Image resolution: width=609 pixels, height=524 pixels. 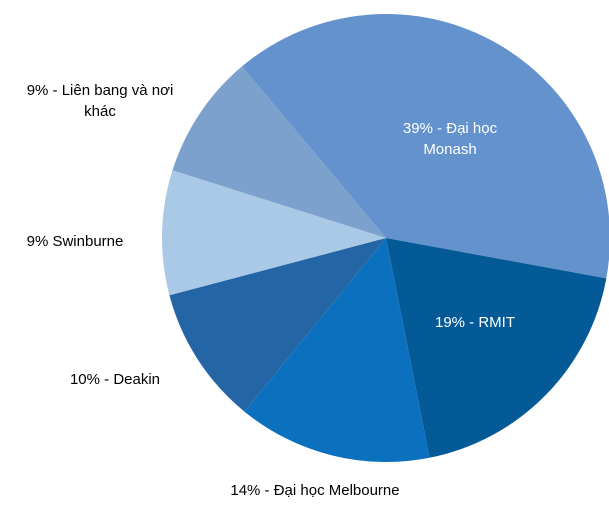 I want to click on slice-label: 19% - RMIT, so click(x=474, y=322).